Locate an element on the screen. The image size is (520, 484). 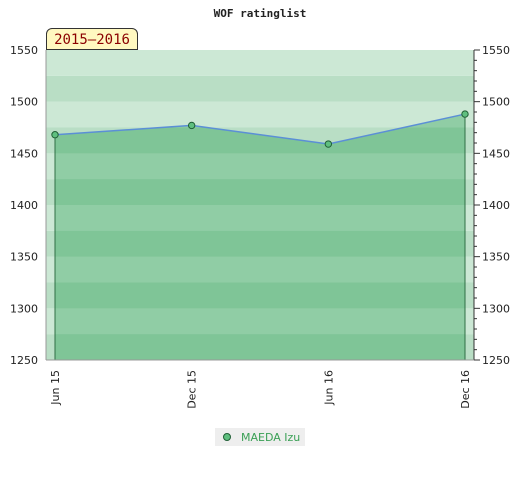
legend: MAEDA Izu is located at coordinates (260, 437).